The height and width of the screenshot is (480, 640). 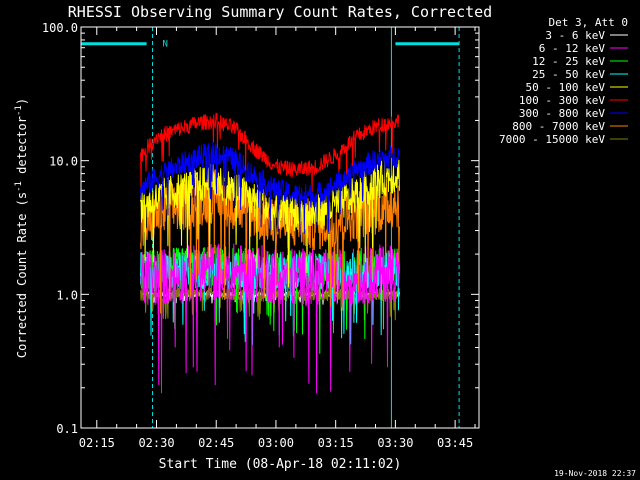 I want to click on x-tick-label: 02:15, so click(x=97, y=443).